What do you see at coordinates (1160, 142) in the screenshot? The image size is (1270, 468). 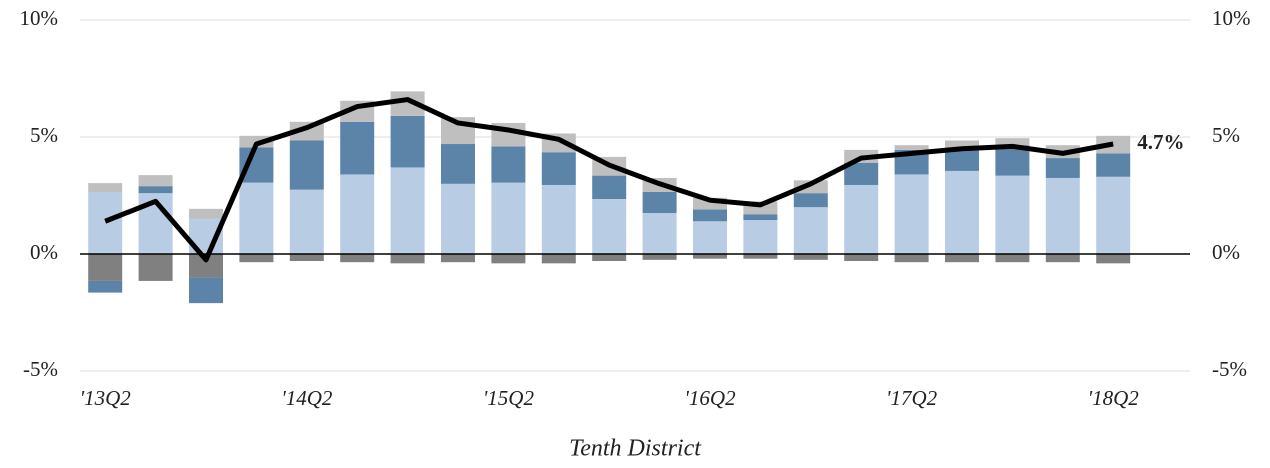 I see `line-end-label: 4.7%` at bounding box center [1160, 142].